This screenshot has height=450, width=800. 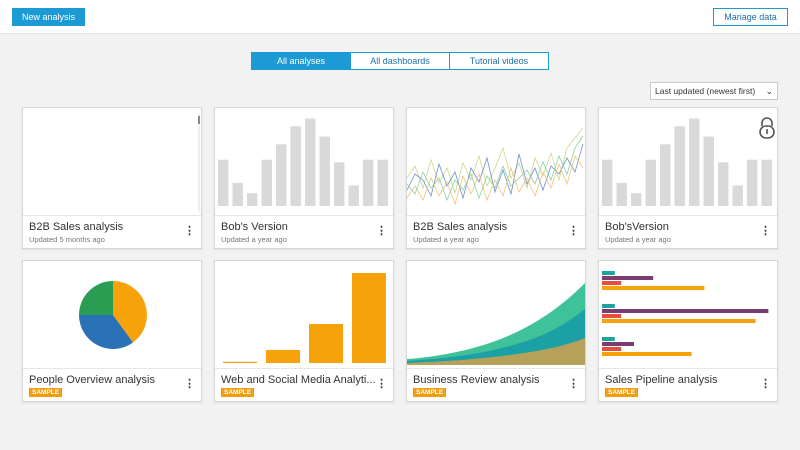 I want to click on lock-icon, so click(x=767, y=128).